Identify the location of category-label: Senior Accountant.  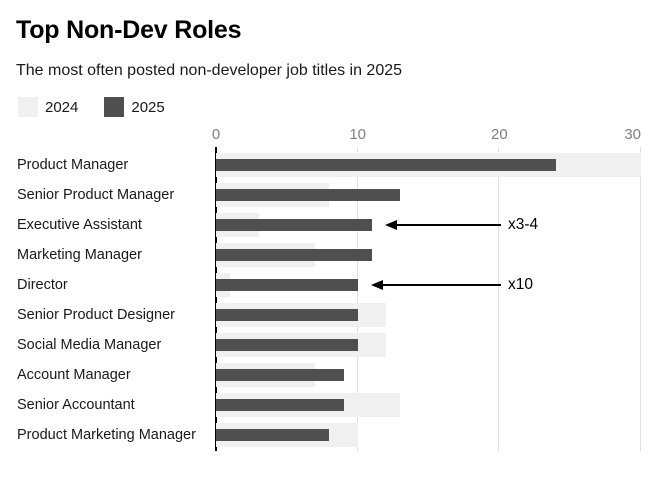
(76, 405).